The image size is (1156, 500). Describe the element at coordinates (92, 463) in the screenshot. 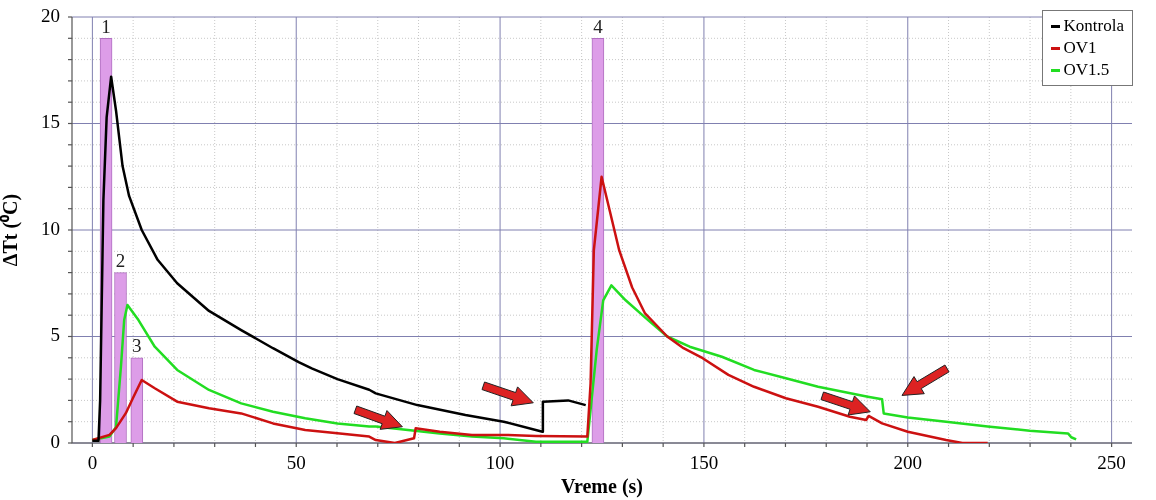

I see `x-tick-label: 0` at that location.